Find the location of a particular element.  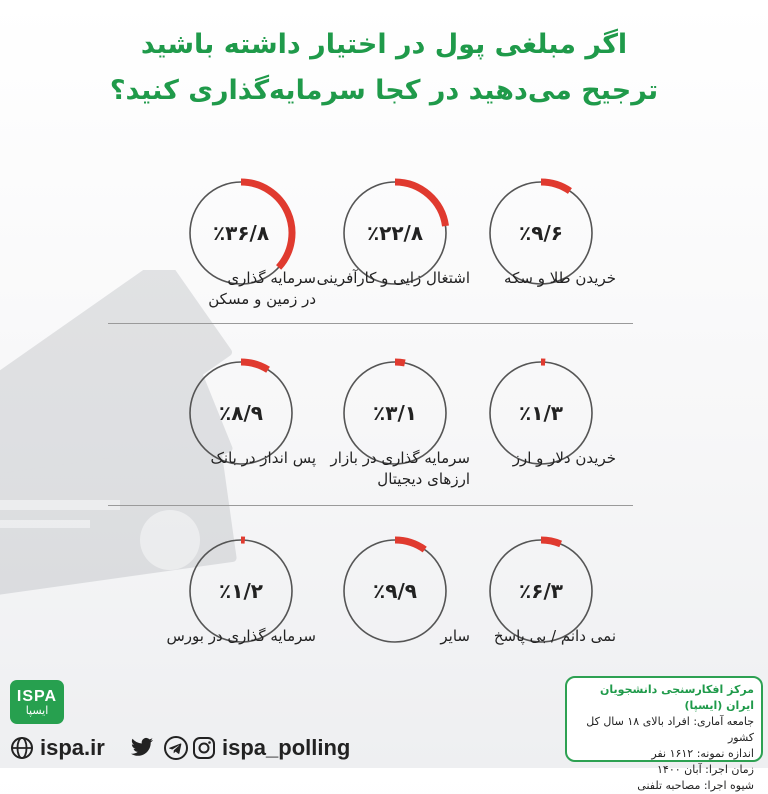

instagram-link: ispa_polling is located at coordinates (271, 748).